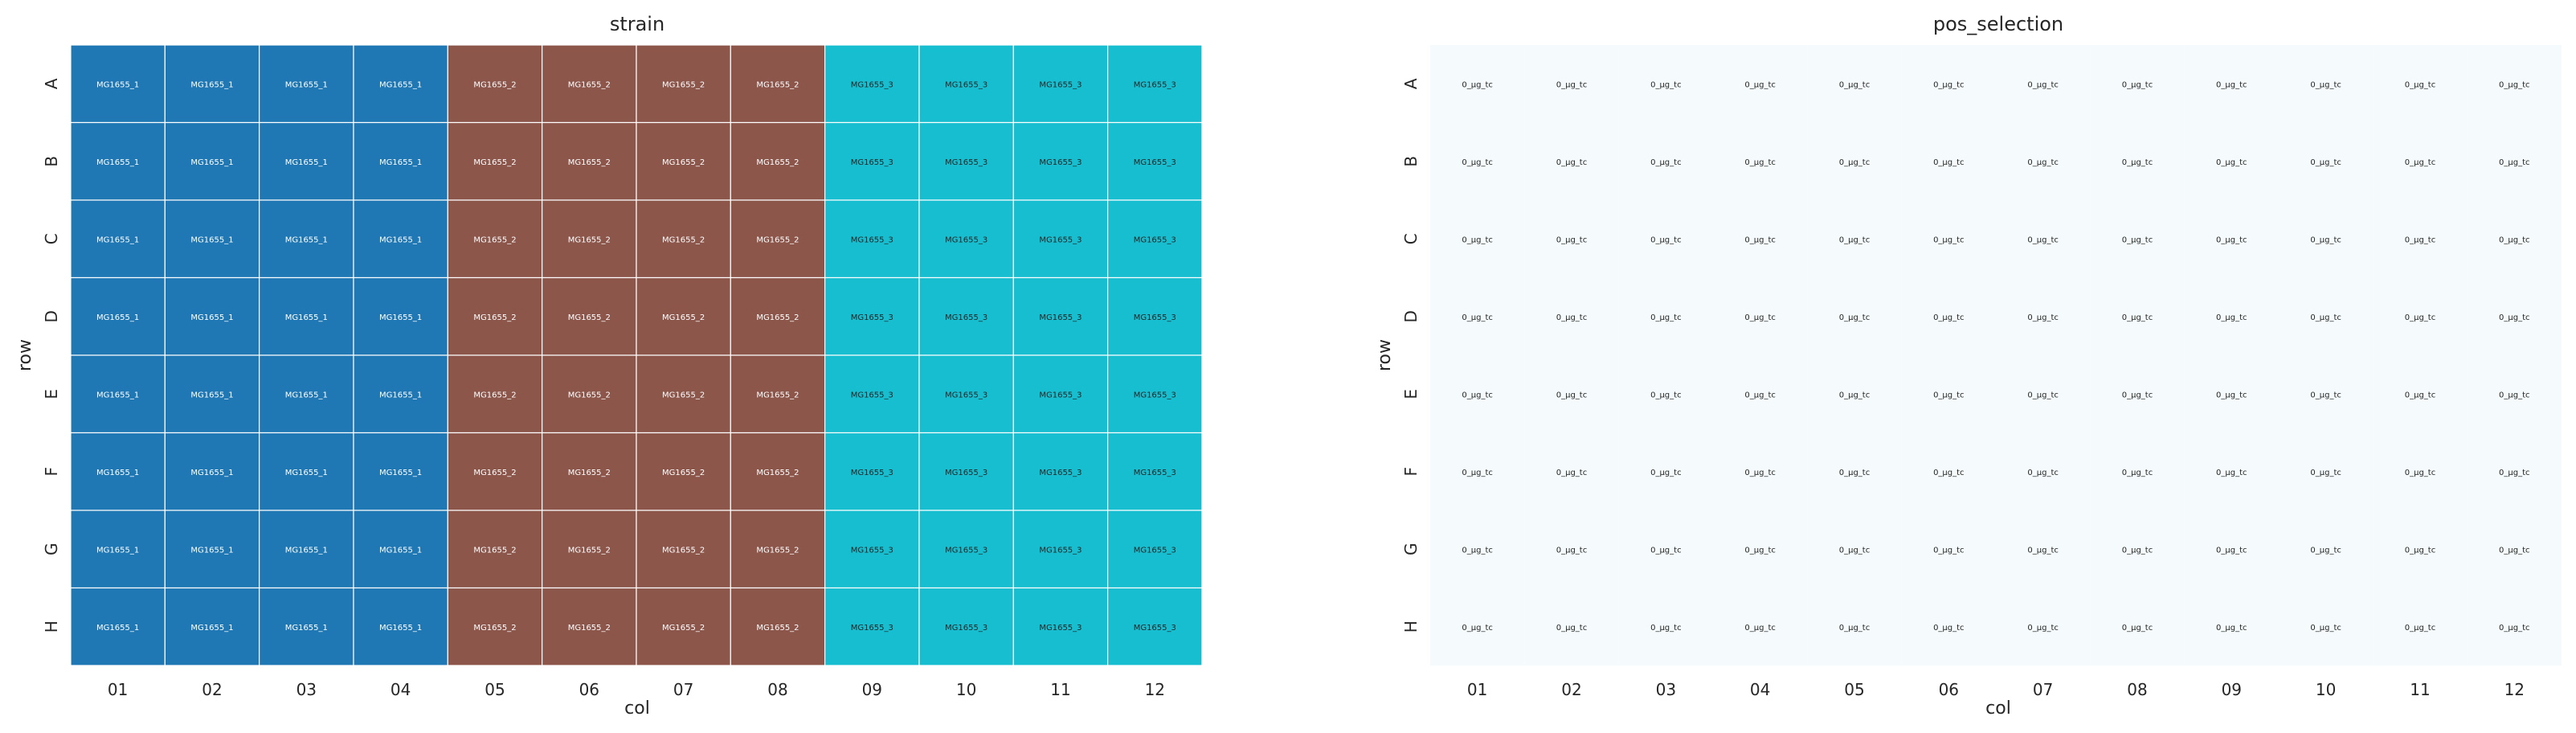  I want to click on pos-selection-cell-G01, so click(1477, 549).